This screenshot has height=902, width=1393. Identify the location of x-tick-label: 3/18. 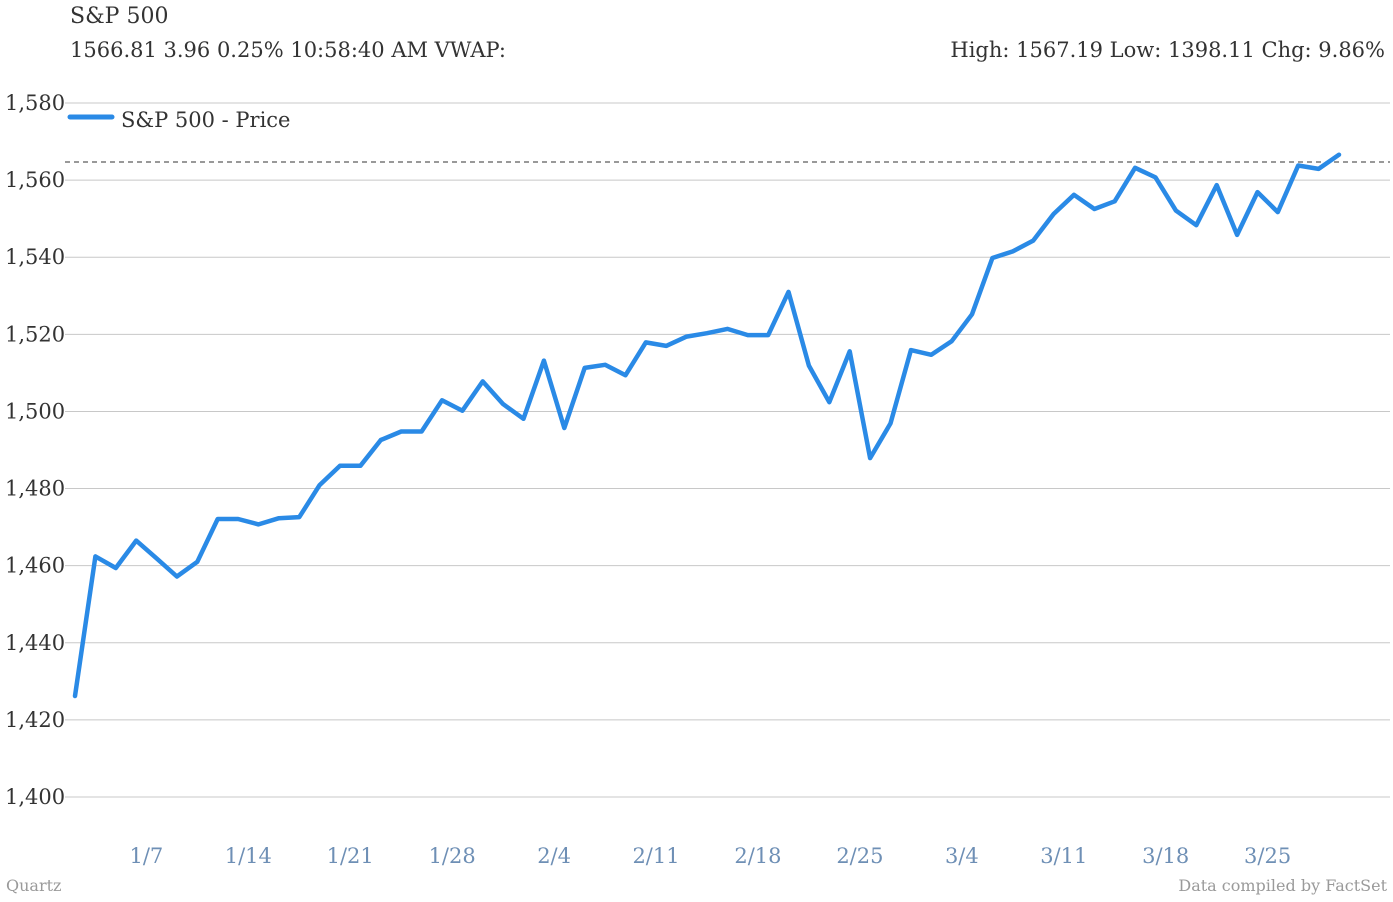
(1165, 856).